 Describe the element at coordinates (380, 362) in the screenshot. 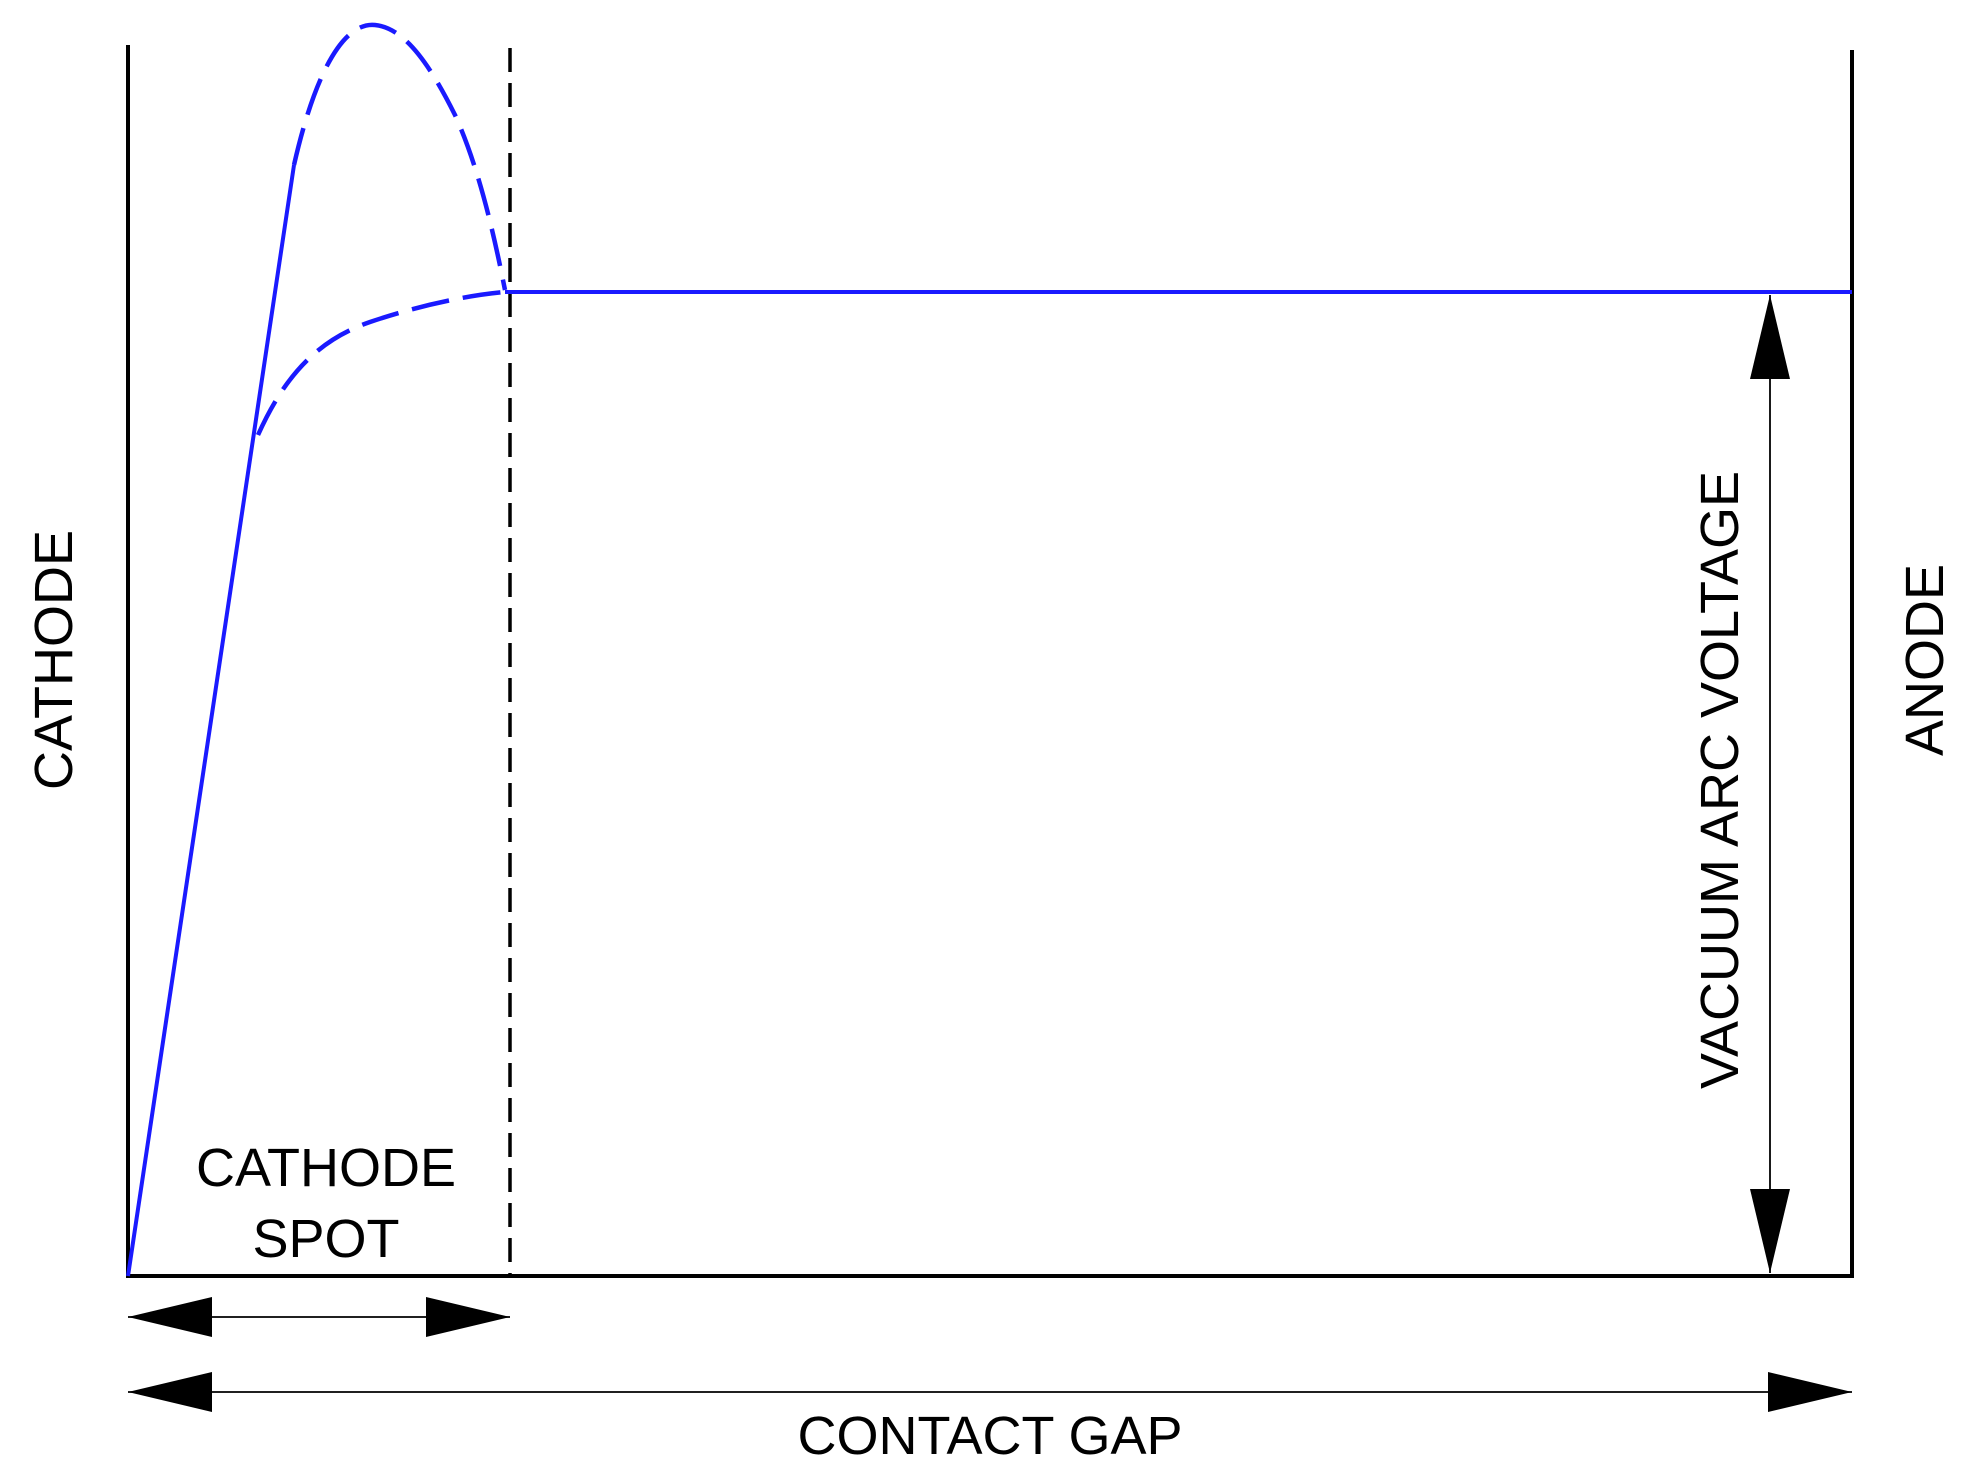

I see `voltage-transition-curve` at that location.